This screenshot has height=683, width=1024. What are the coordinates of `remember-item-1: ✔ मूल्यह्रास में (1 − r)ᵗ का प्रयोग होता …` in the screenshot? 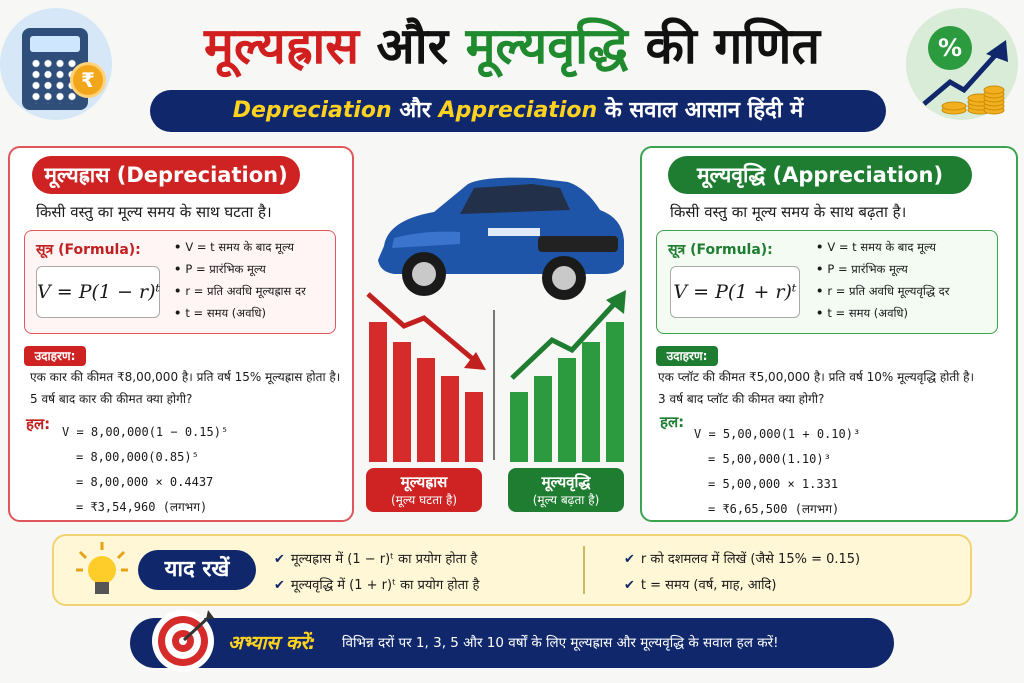 It's located at (376, 559).